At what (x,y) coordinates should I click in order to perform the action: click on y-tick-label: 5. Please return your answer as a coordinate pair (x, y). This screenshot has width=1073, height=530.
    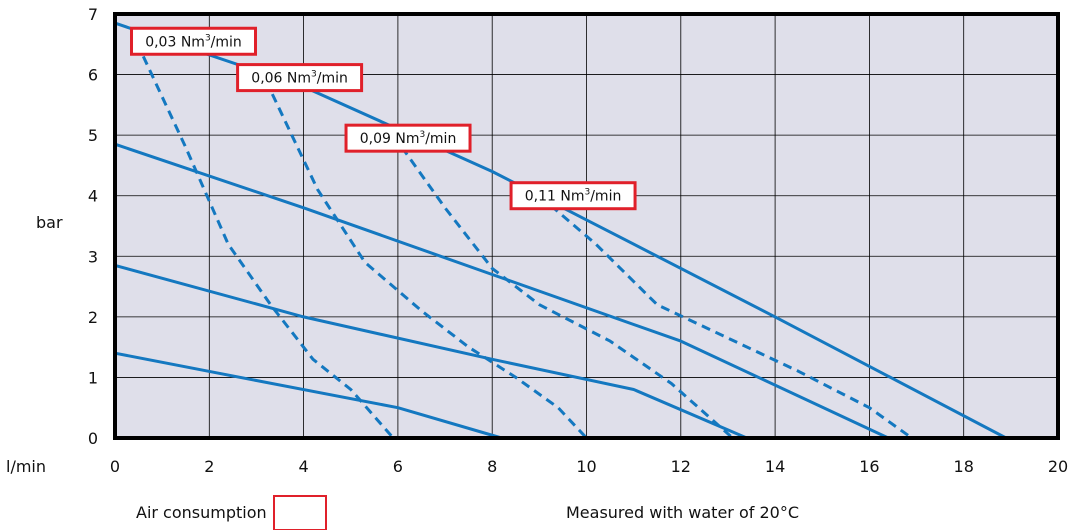
    Looking at the image, I should click on (93, 135).